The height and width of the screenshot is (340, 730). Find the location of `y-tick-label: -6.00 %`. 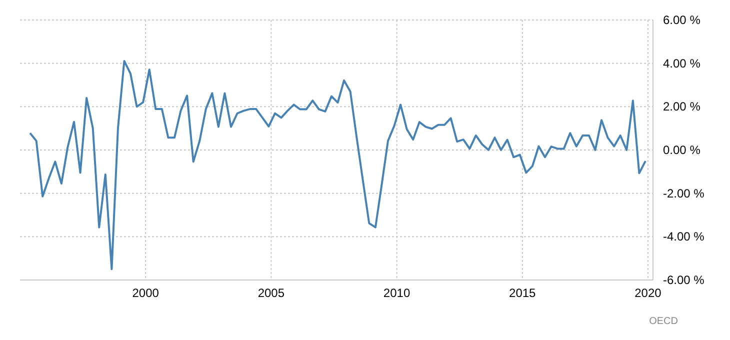

y-tick-label: -6.00 % is located at coordinates (684, 280).